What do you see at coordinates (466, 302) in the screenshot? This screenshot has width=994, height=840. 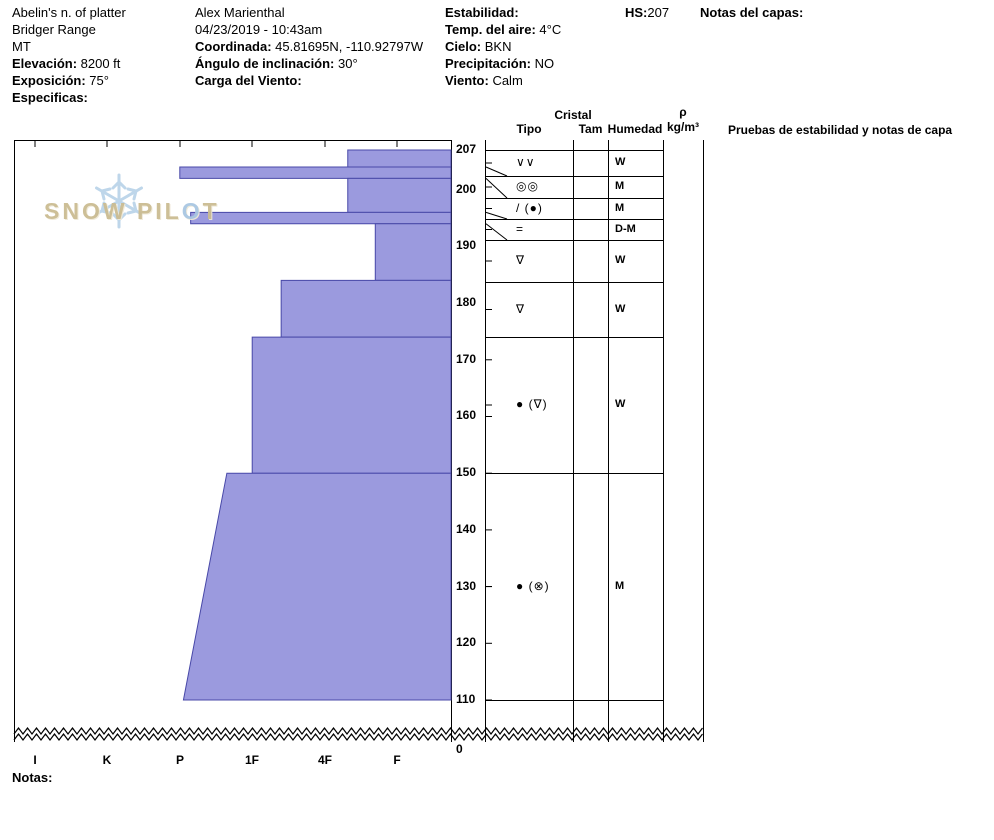 I see `depth-axis-label: 180` at bounding box center [466, 302].